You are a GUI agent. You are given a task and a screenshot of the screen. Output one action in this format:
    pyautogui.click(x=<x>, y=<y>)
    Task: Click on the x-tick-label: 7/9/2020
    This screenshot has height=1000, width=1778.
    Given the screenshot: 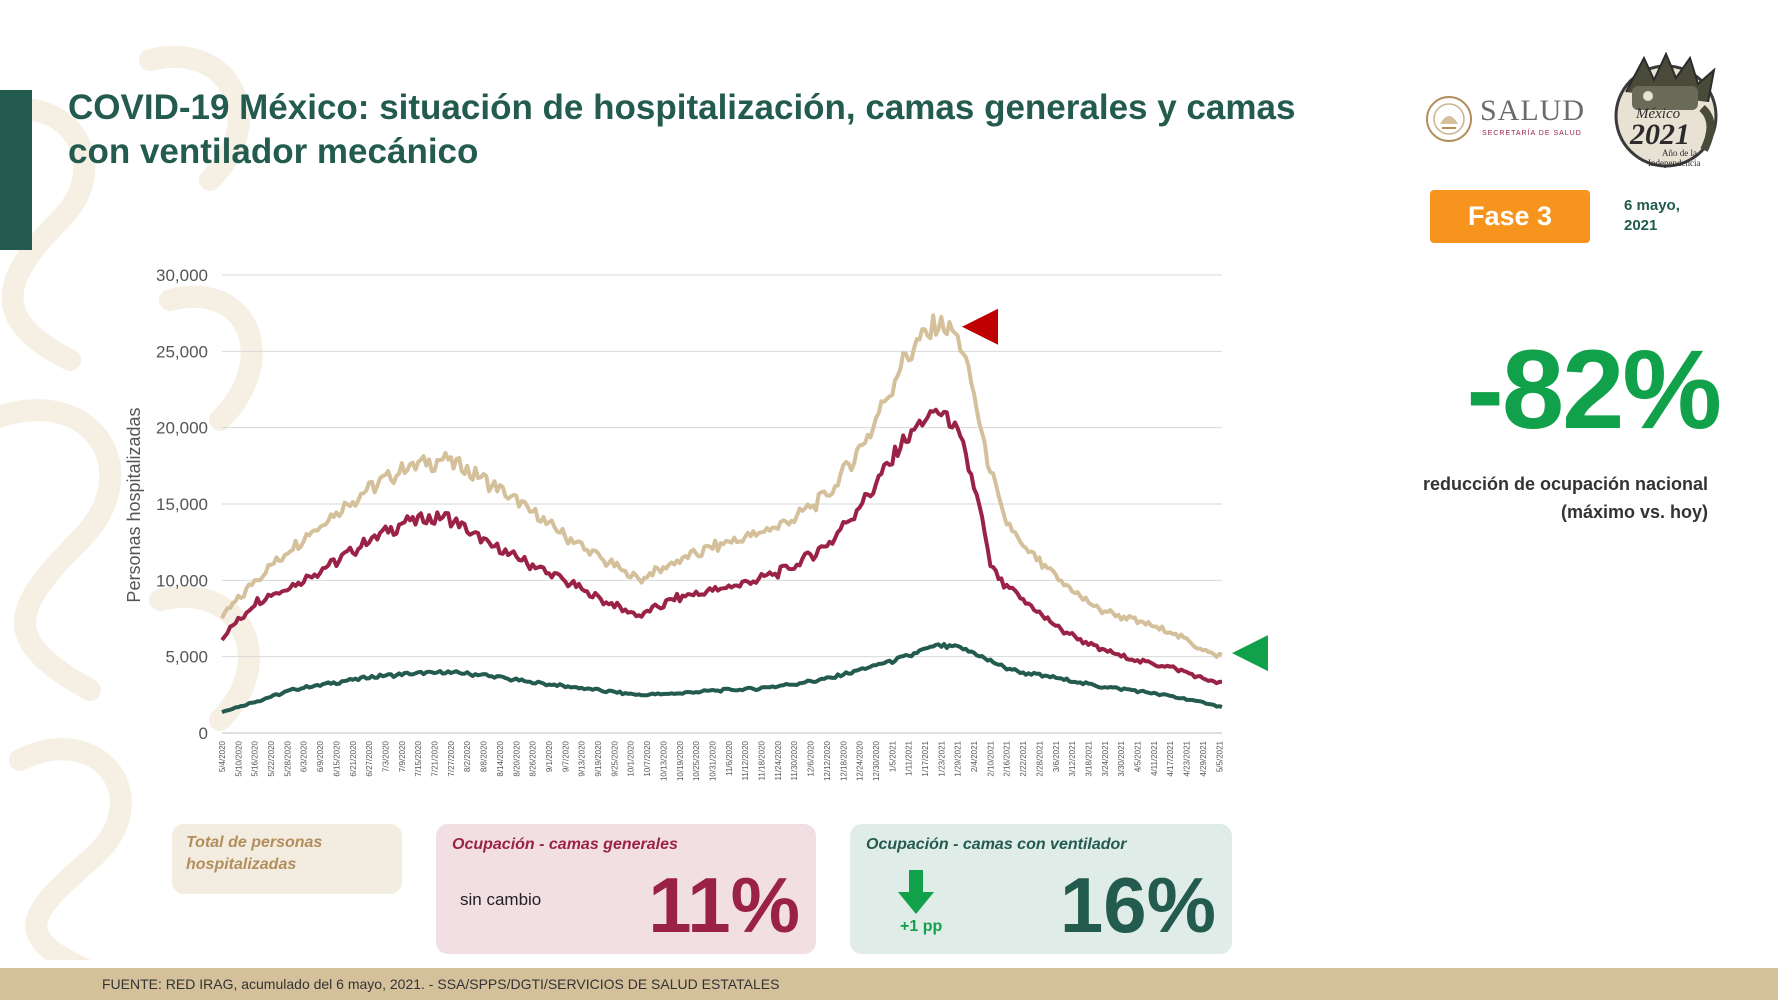 What is the action you would take?
    pyautogui.click(x=402, y=756)
    